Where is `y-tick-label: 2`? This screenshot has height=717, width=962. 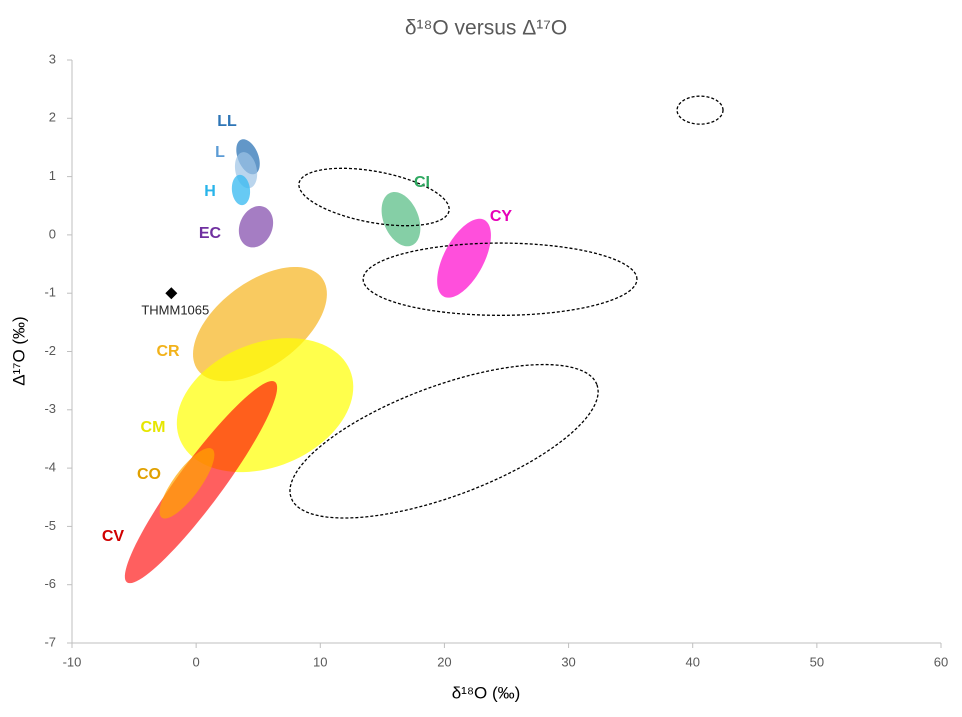
y-tick-label: 2 is located at coordinates (52, 117).